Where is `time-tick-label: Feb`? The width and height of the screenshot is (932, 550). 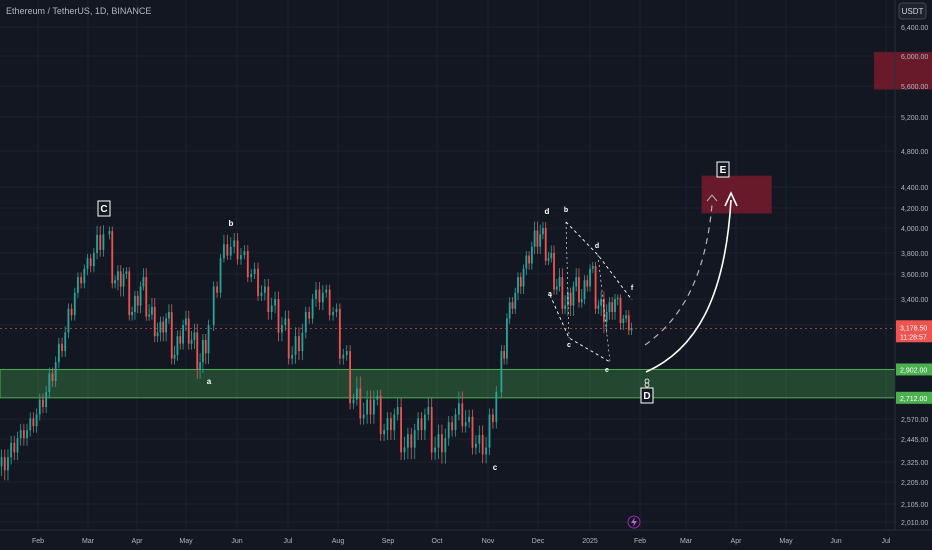 time-tick-label: Feb is located at coordinates (640, 541).